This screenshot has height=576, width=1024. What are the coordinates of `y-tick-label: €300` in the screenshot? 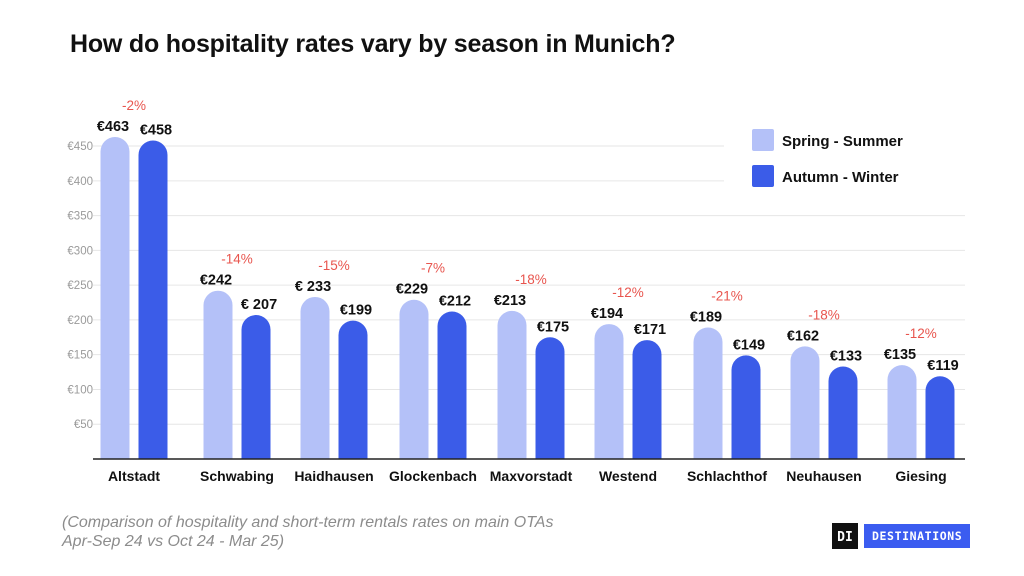 It's located at (80, 251).